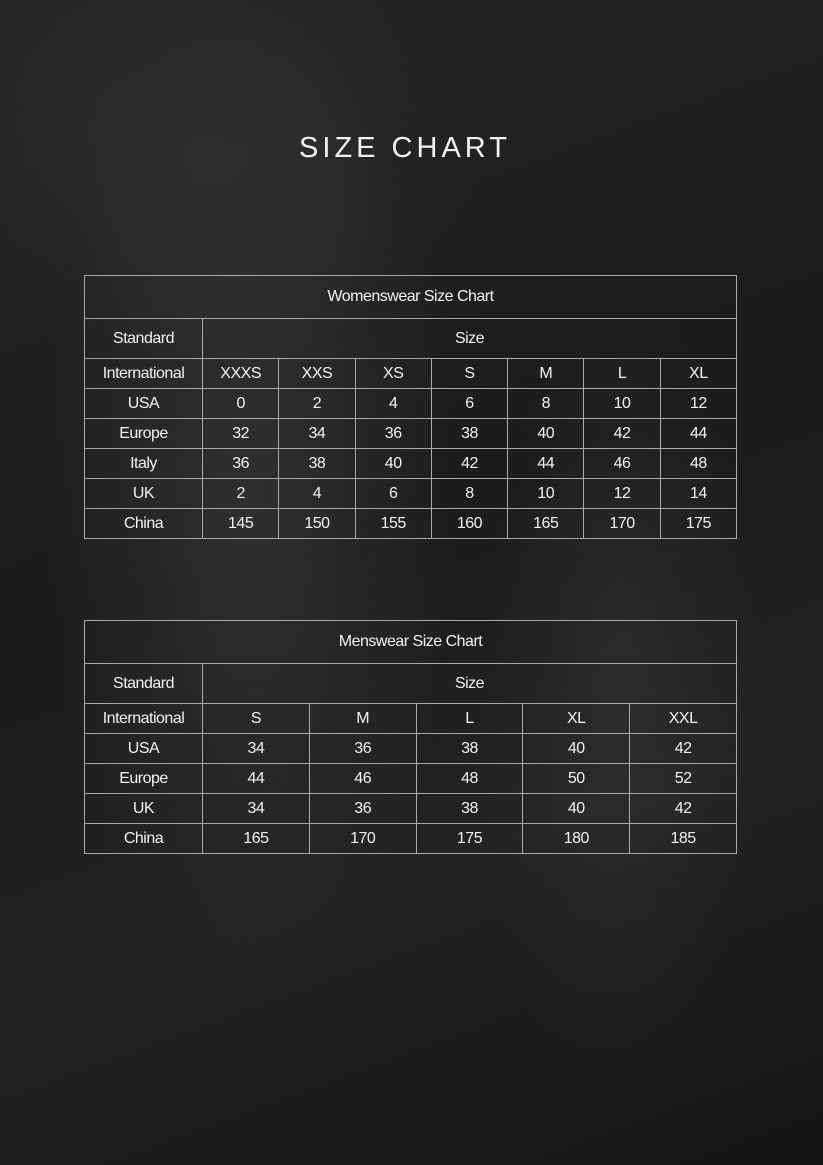 The height and width of the screenshot is (1165, 823). I want to click on size-cell: 52, so click(683, 778).